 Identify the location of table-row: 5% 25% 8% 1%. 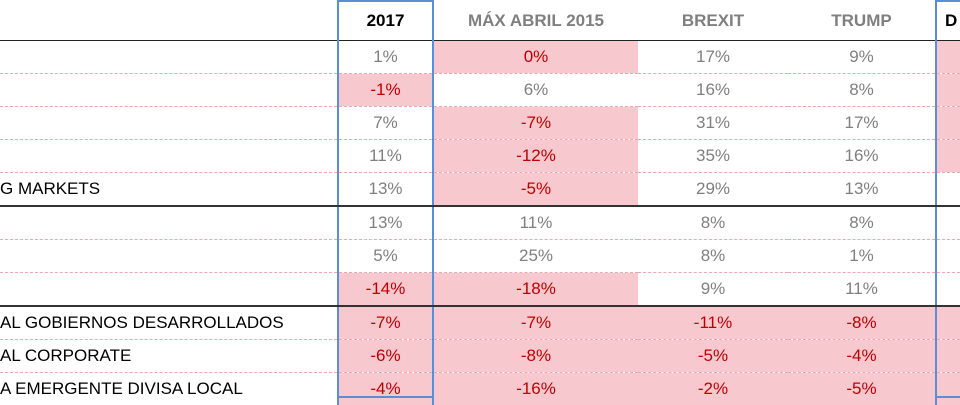
(480, 256).